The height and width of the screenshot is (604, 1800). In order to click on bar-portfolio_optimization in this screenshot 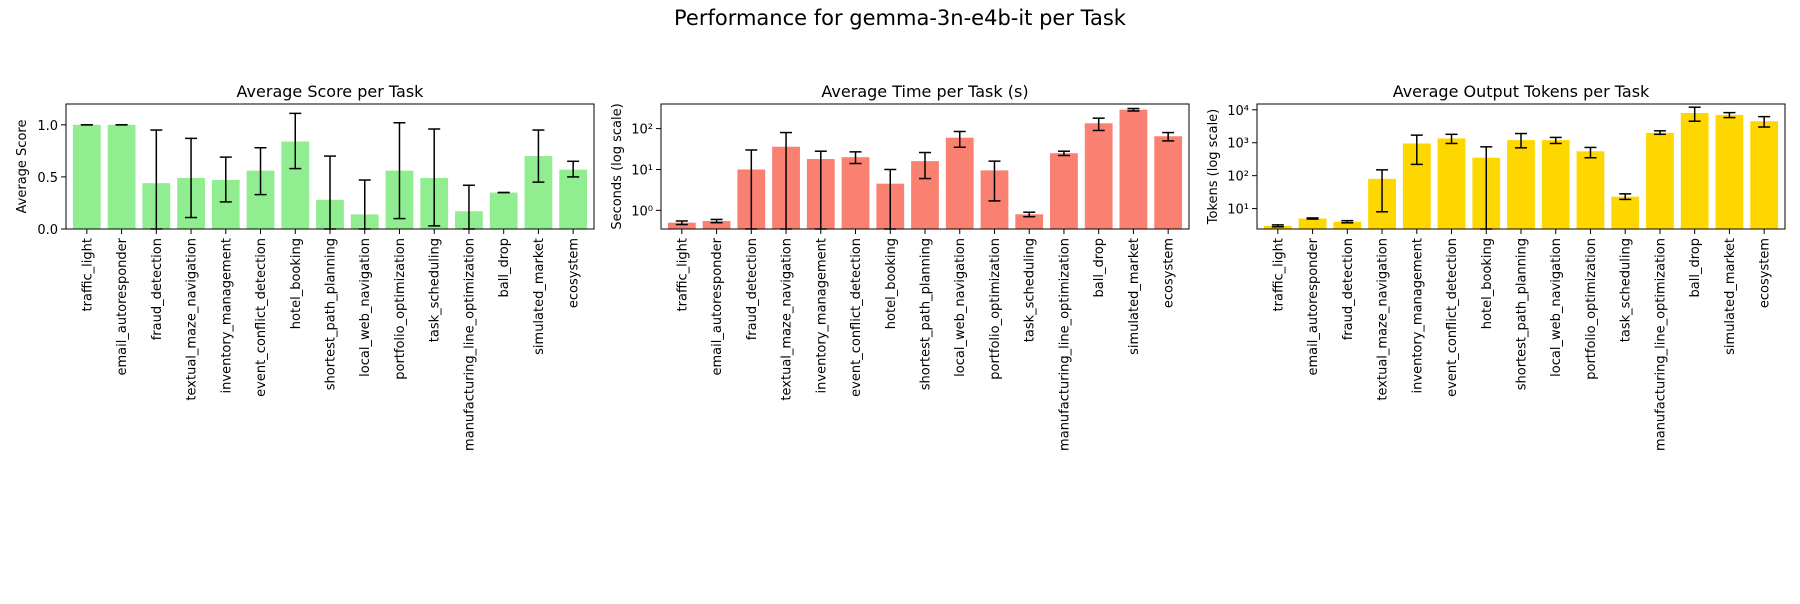, I will do `click(1590, 190)`.